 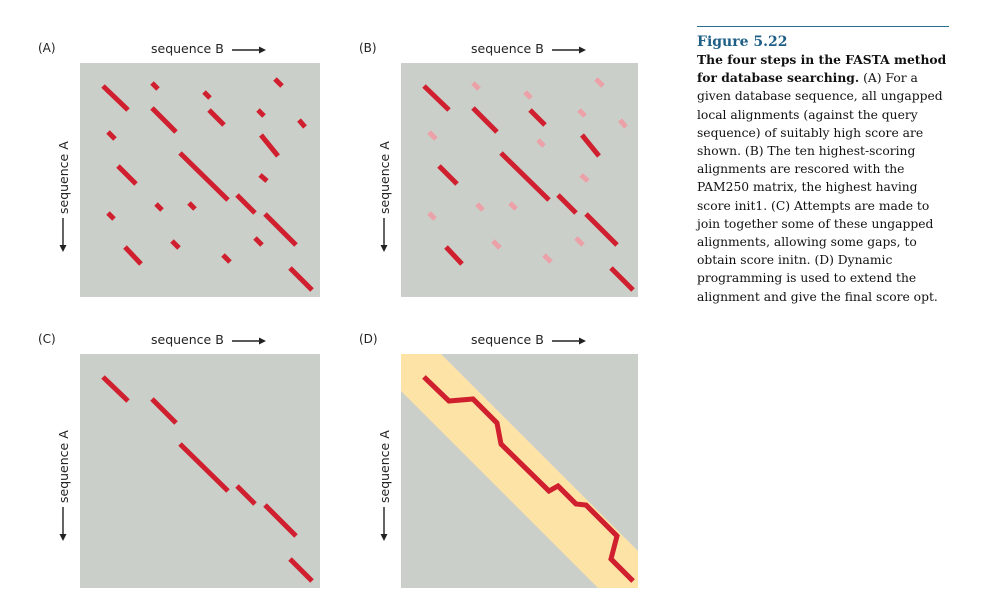 I want to click on panel-c-plot, so click(x=200, y=471).